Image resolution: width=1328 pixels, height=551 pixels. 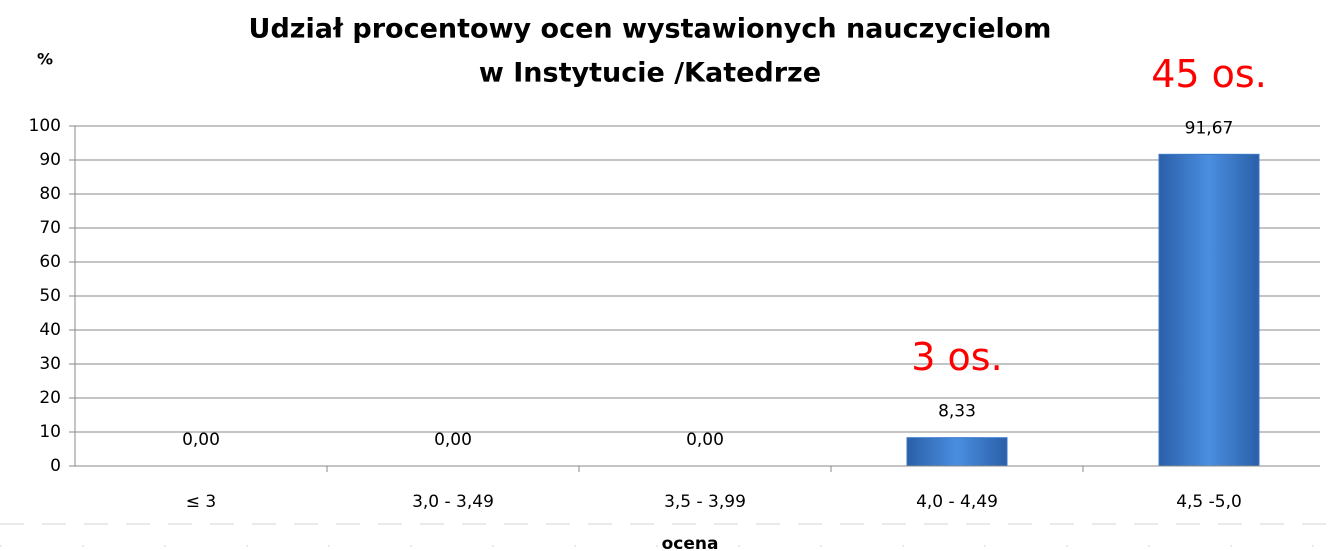 What do you see at coordinates (50, 262) in the screenshot?
I see `y-tick-label: 60` at bounding box center [50, 262].